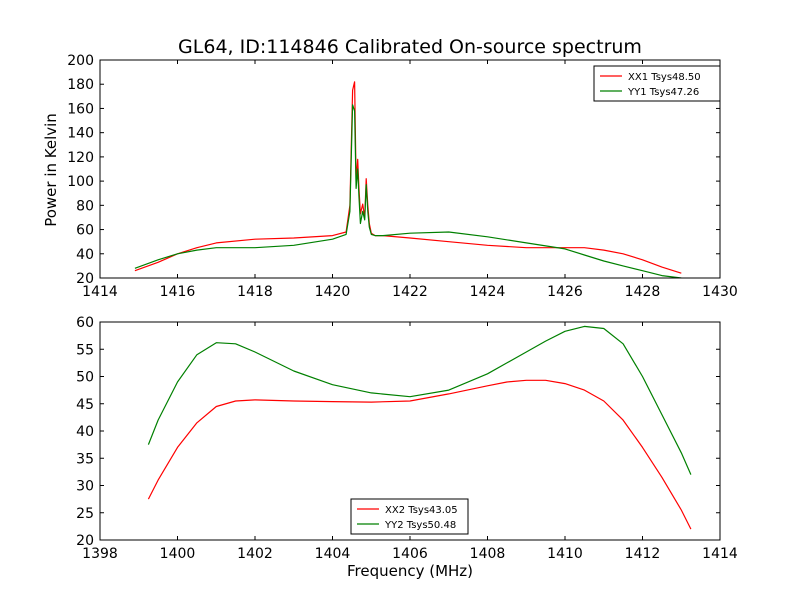 The image size is (800, 600). What do you see at coordinates (85, 255) in the screenshot?
I see `top-y-tick-label: 40` at bounding box center [85, 255].